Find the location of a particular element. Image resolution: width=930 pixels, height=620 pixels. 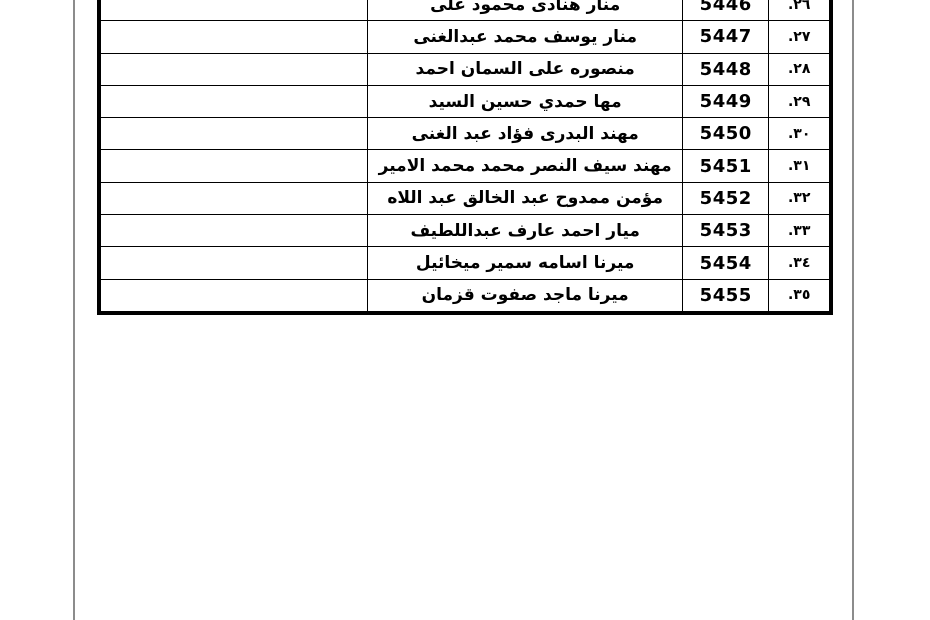

table-row: ٣١. 5451 مهند سيف النصر محمد محمد الامير is located at coordinates (465, 166).